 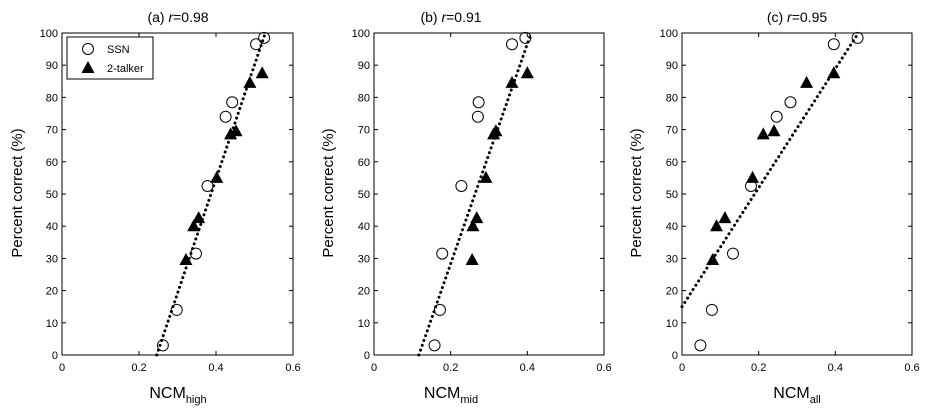 What do you see at coordinates (672, 66) in the screenshot?
I see `panel-c-y-tick-label: 90` at bounding box center [672, 66].